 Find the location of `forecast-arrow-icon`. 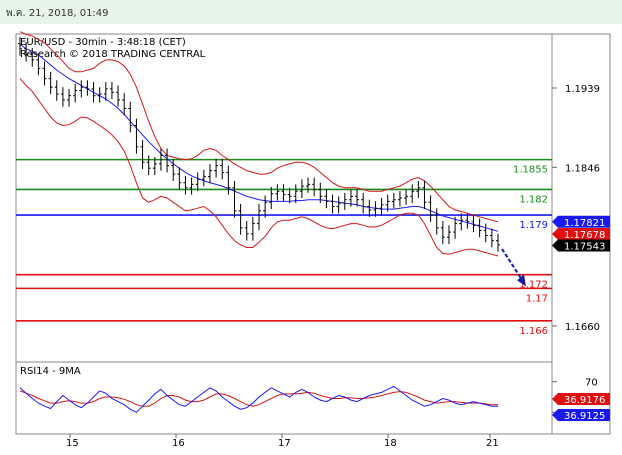

forecast-arrow-icon is located at coordinates (513, 267).